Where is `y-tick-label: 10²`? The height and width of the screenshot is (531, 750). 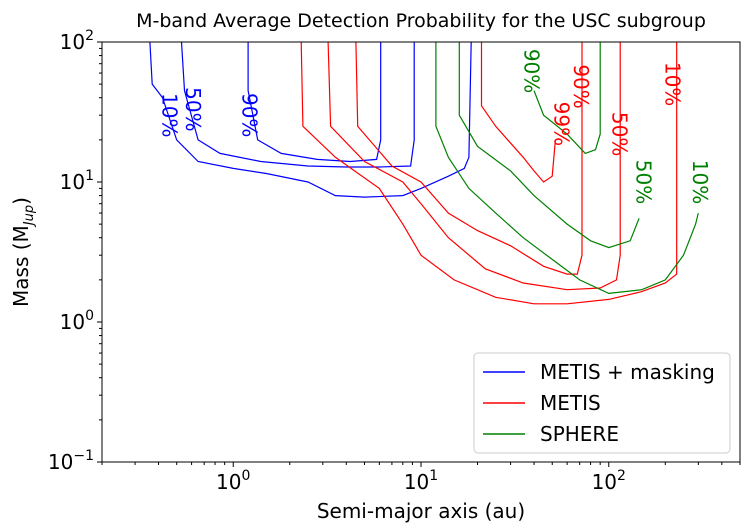 y-tick-label: 10² is located at coordinates (77, 41).